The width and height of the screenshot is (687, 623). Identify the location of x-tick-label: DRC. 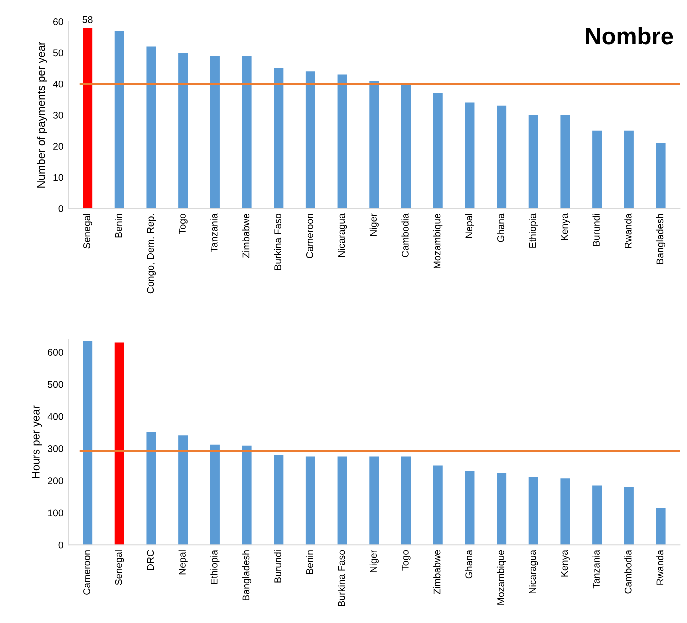
(150, 560).